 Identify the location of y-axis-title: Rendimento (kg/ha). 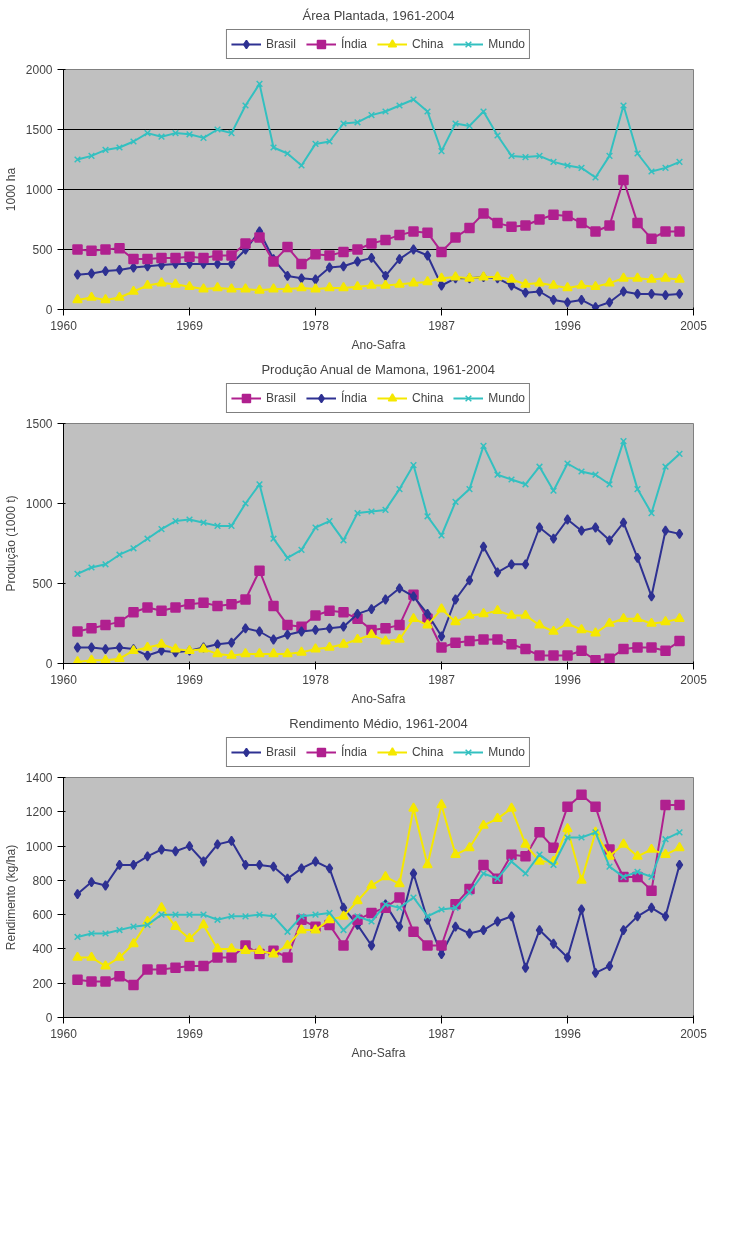
(10, 897).